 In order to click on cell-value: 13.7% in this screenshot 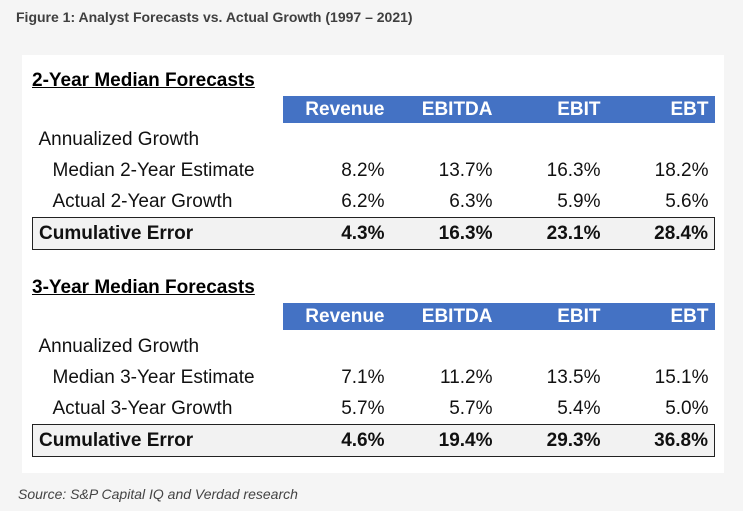, I will do `click(465, 170)`.